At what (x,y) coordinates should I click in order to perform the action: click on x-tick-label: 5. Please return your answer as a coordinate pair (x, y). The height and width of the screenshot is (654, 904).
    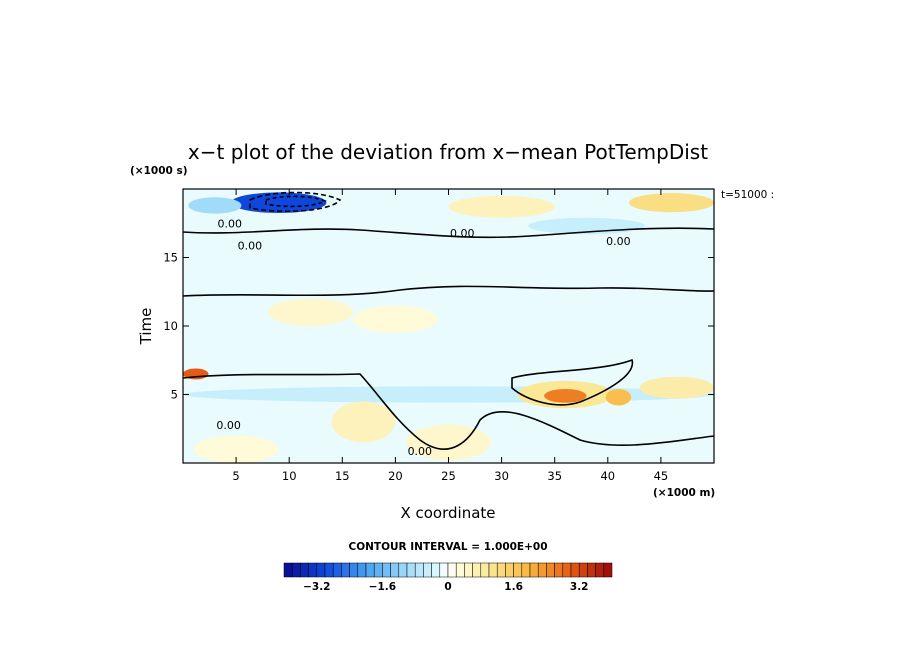
    Looking at the image, I should click on (235, 476).